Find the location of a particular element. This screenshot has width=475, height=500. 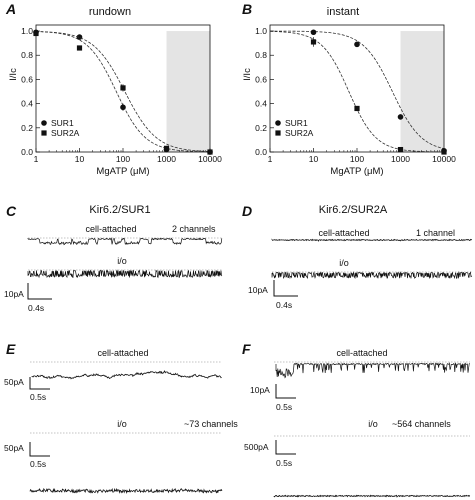

legend-label-b-sur2a: SUR2A is located at coordinates (299, 133).